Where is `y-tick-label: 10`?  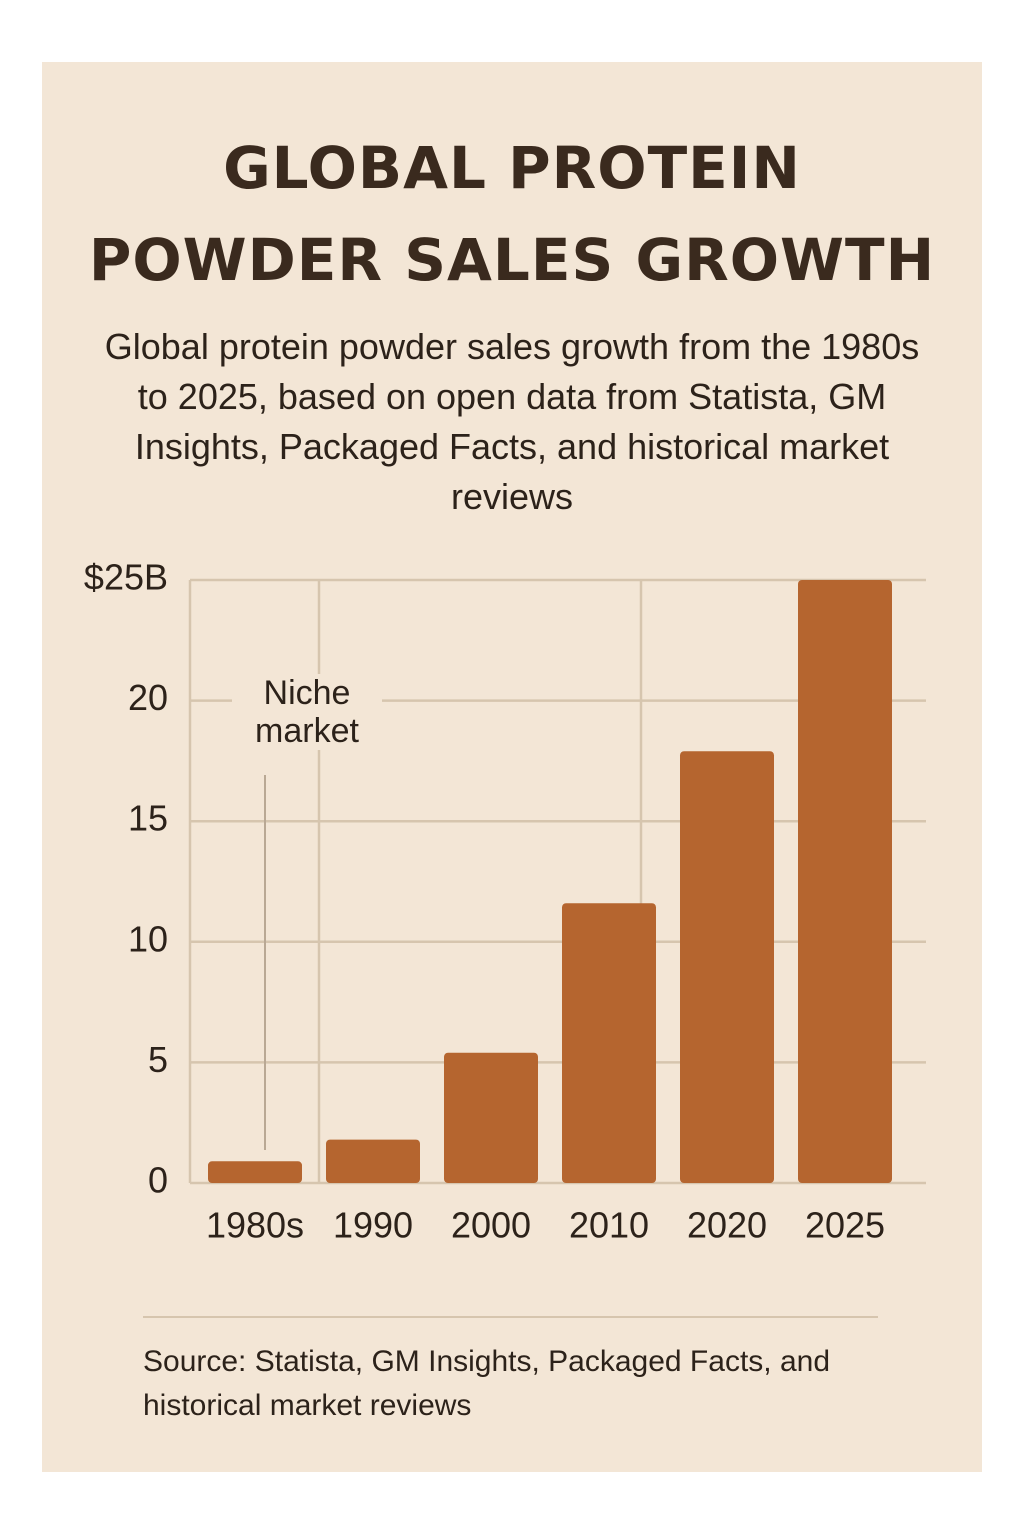 y-tick-label: 10 is located at coordinates (148, 938).